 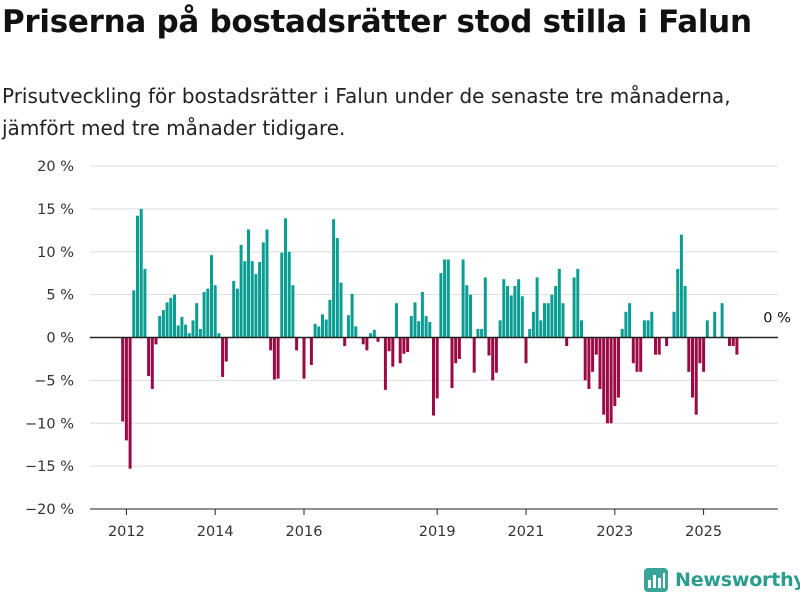 What do you see at coordinates (304, 532) in the screenshot?
I see `x-tick-label: 2016` at bounding box center [304, 532].